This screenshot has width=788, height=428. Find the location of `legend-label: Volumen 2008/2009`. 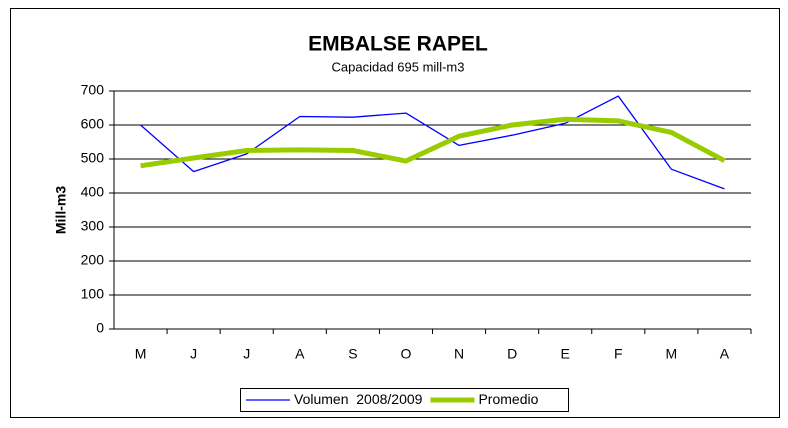

legend-label: Volumen 2008/2009 is located at coordinates (358, 399).